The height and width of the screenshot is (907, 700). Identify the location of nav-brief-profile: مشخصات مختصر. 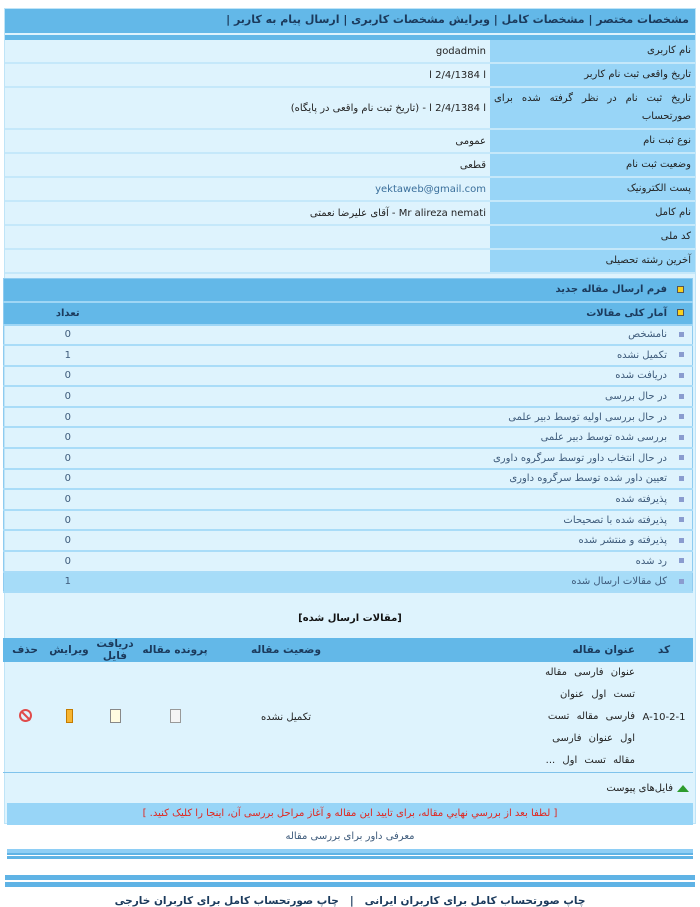
(642, 19).